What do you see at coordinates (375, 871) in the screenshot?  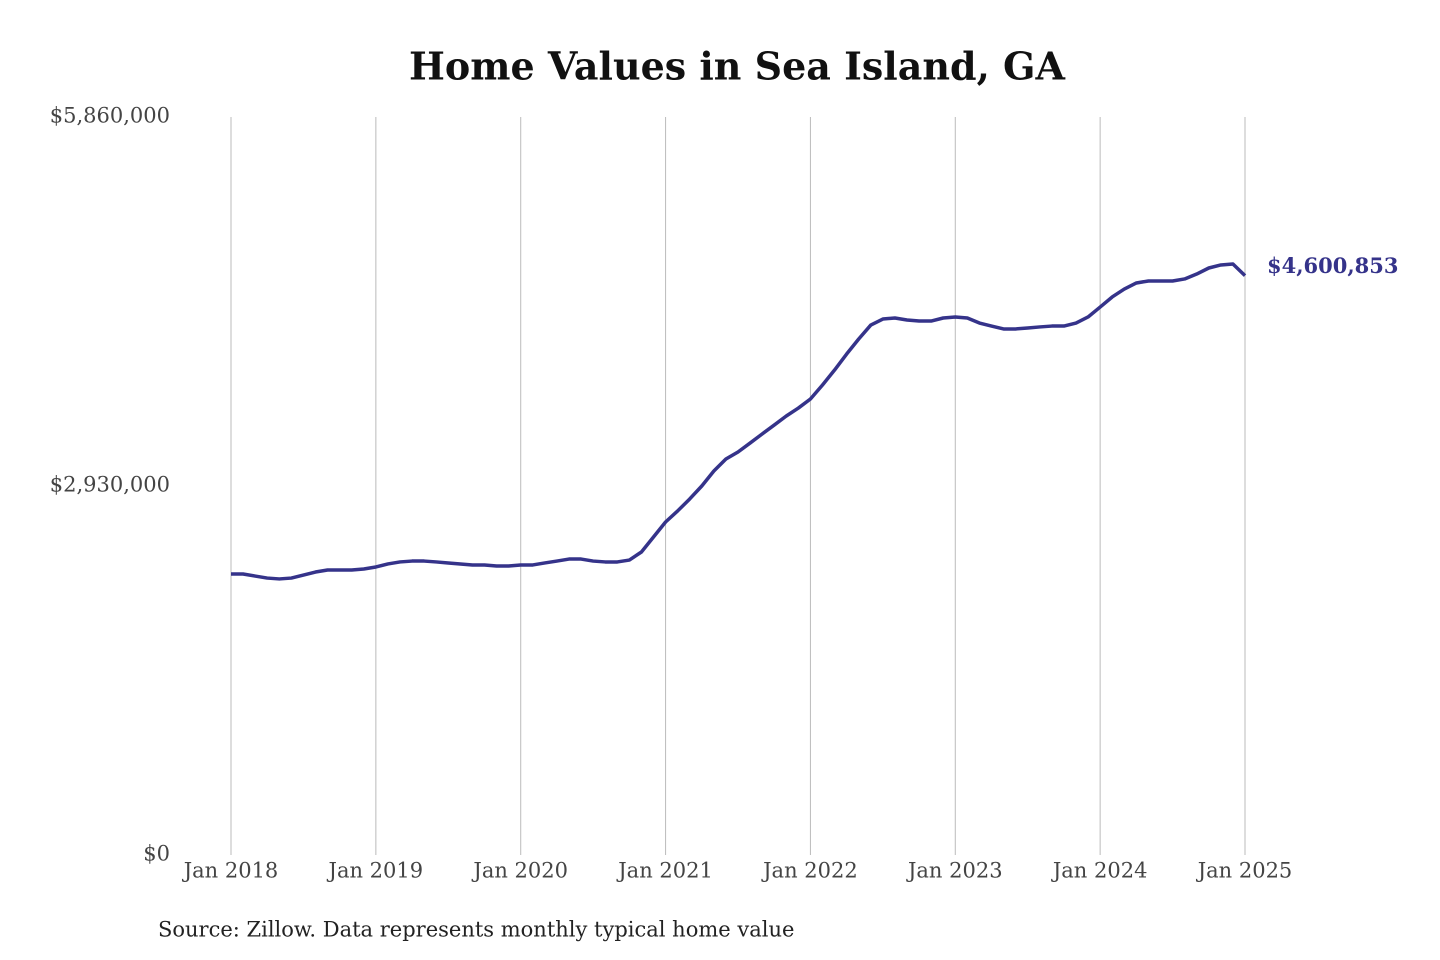 I see `x-tick-label: Jan 2019` at bounding box center [375, 871].